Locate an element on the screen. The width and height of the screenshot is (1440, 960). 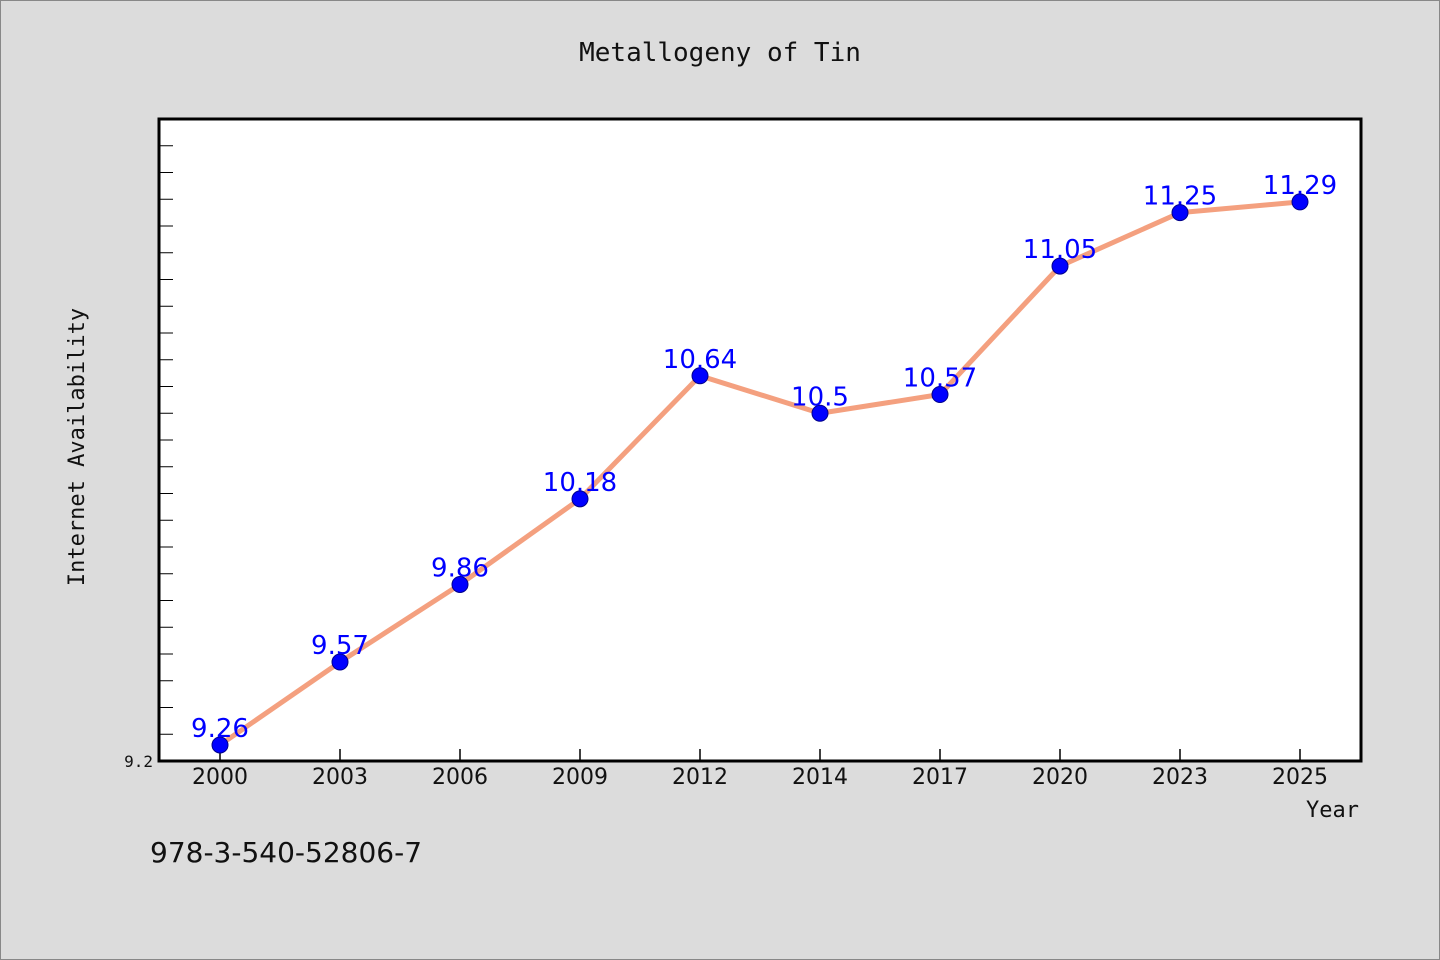
x-tick-label: 2020 is located at coordinates (1060, 777).